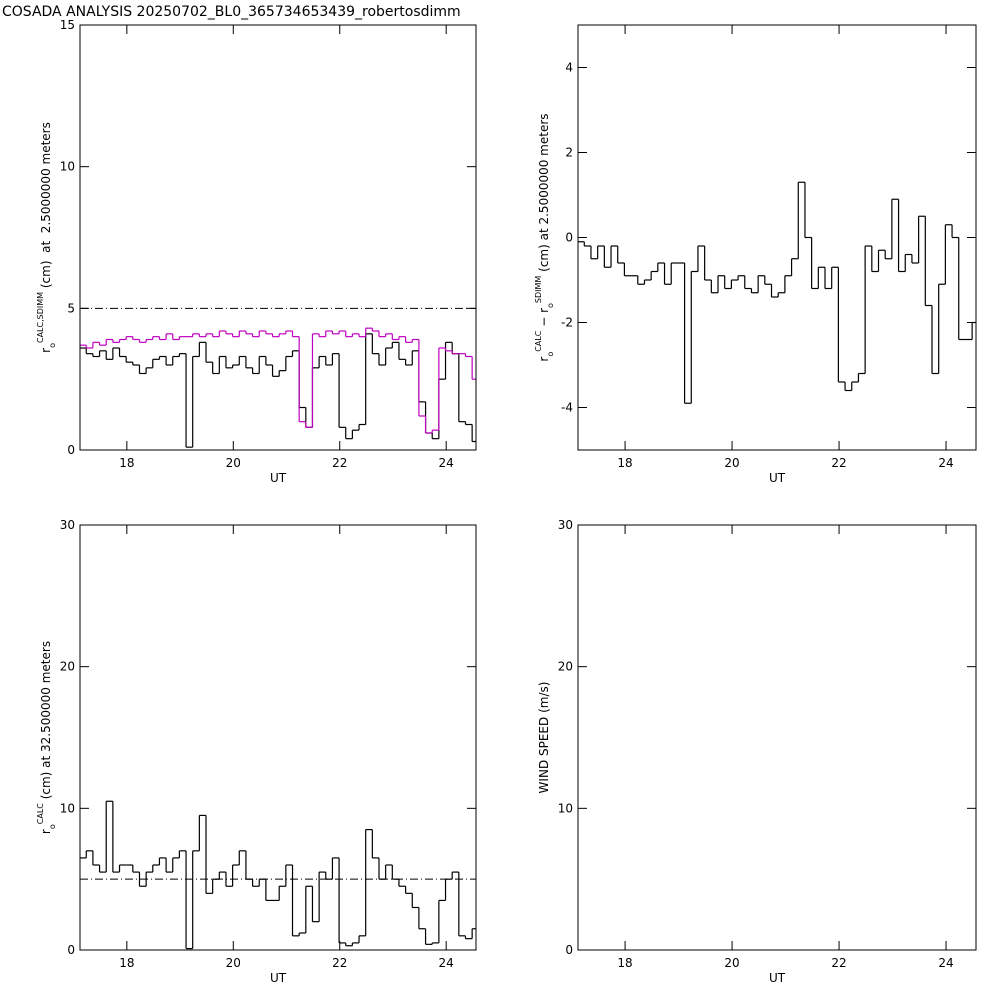 The height and width of the screenshot is (1000, 1000). What do you see at coordinates (569, 153) in the screenshot?
I see `y-tick-label: 2` at bounding box center [569, 153].